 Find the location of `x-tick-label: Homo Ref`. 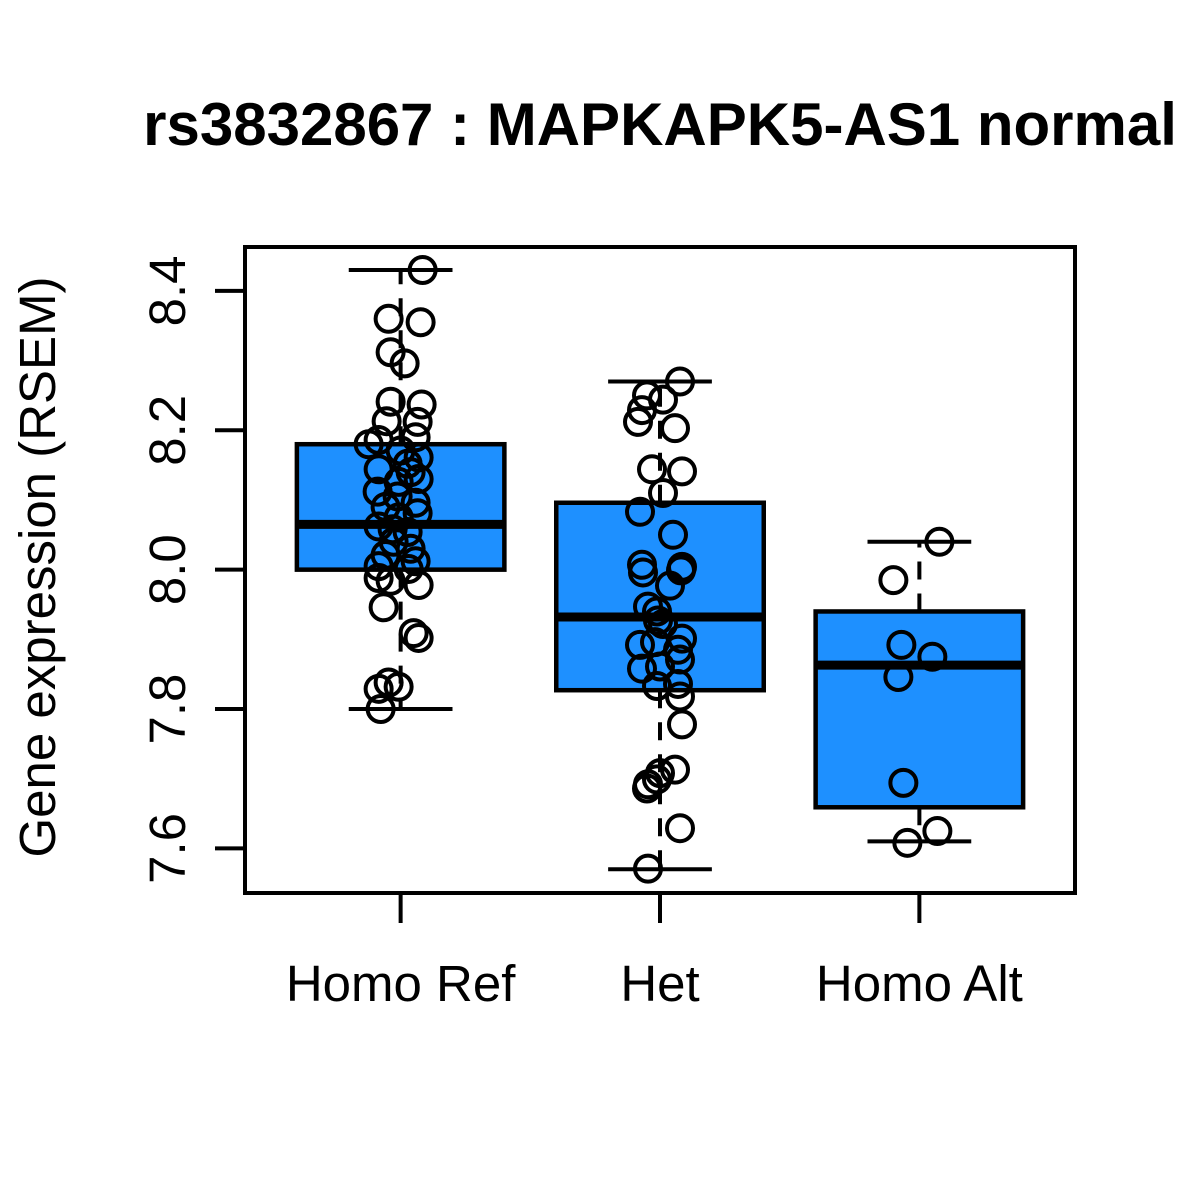

x-tick-label: Homo Ref is located at coordinates (401, 983).